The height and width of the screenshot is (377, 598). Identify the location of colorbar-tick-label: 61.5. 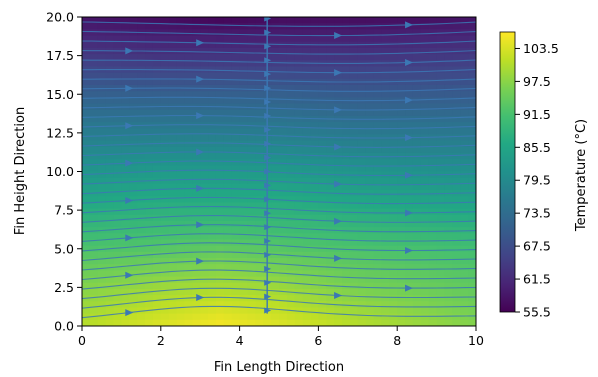
(537, 279).